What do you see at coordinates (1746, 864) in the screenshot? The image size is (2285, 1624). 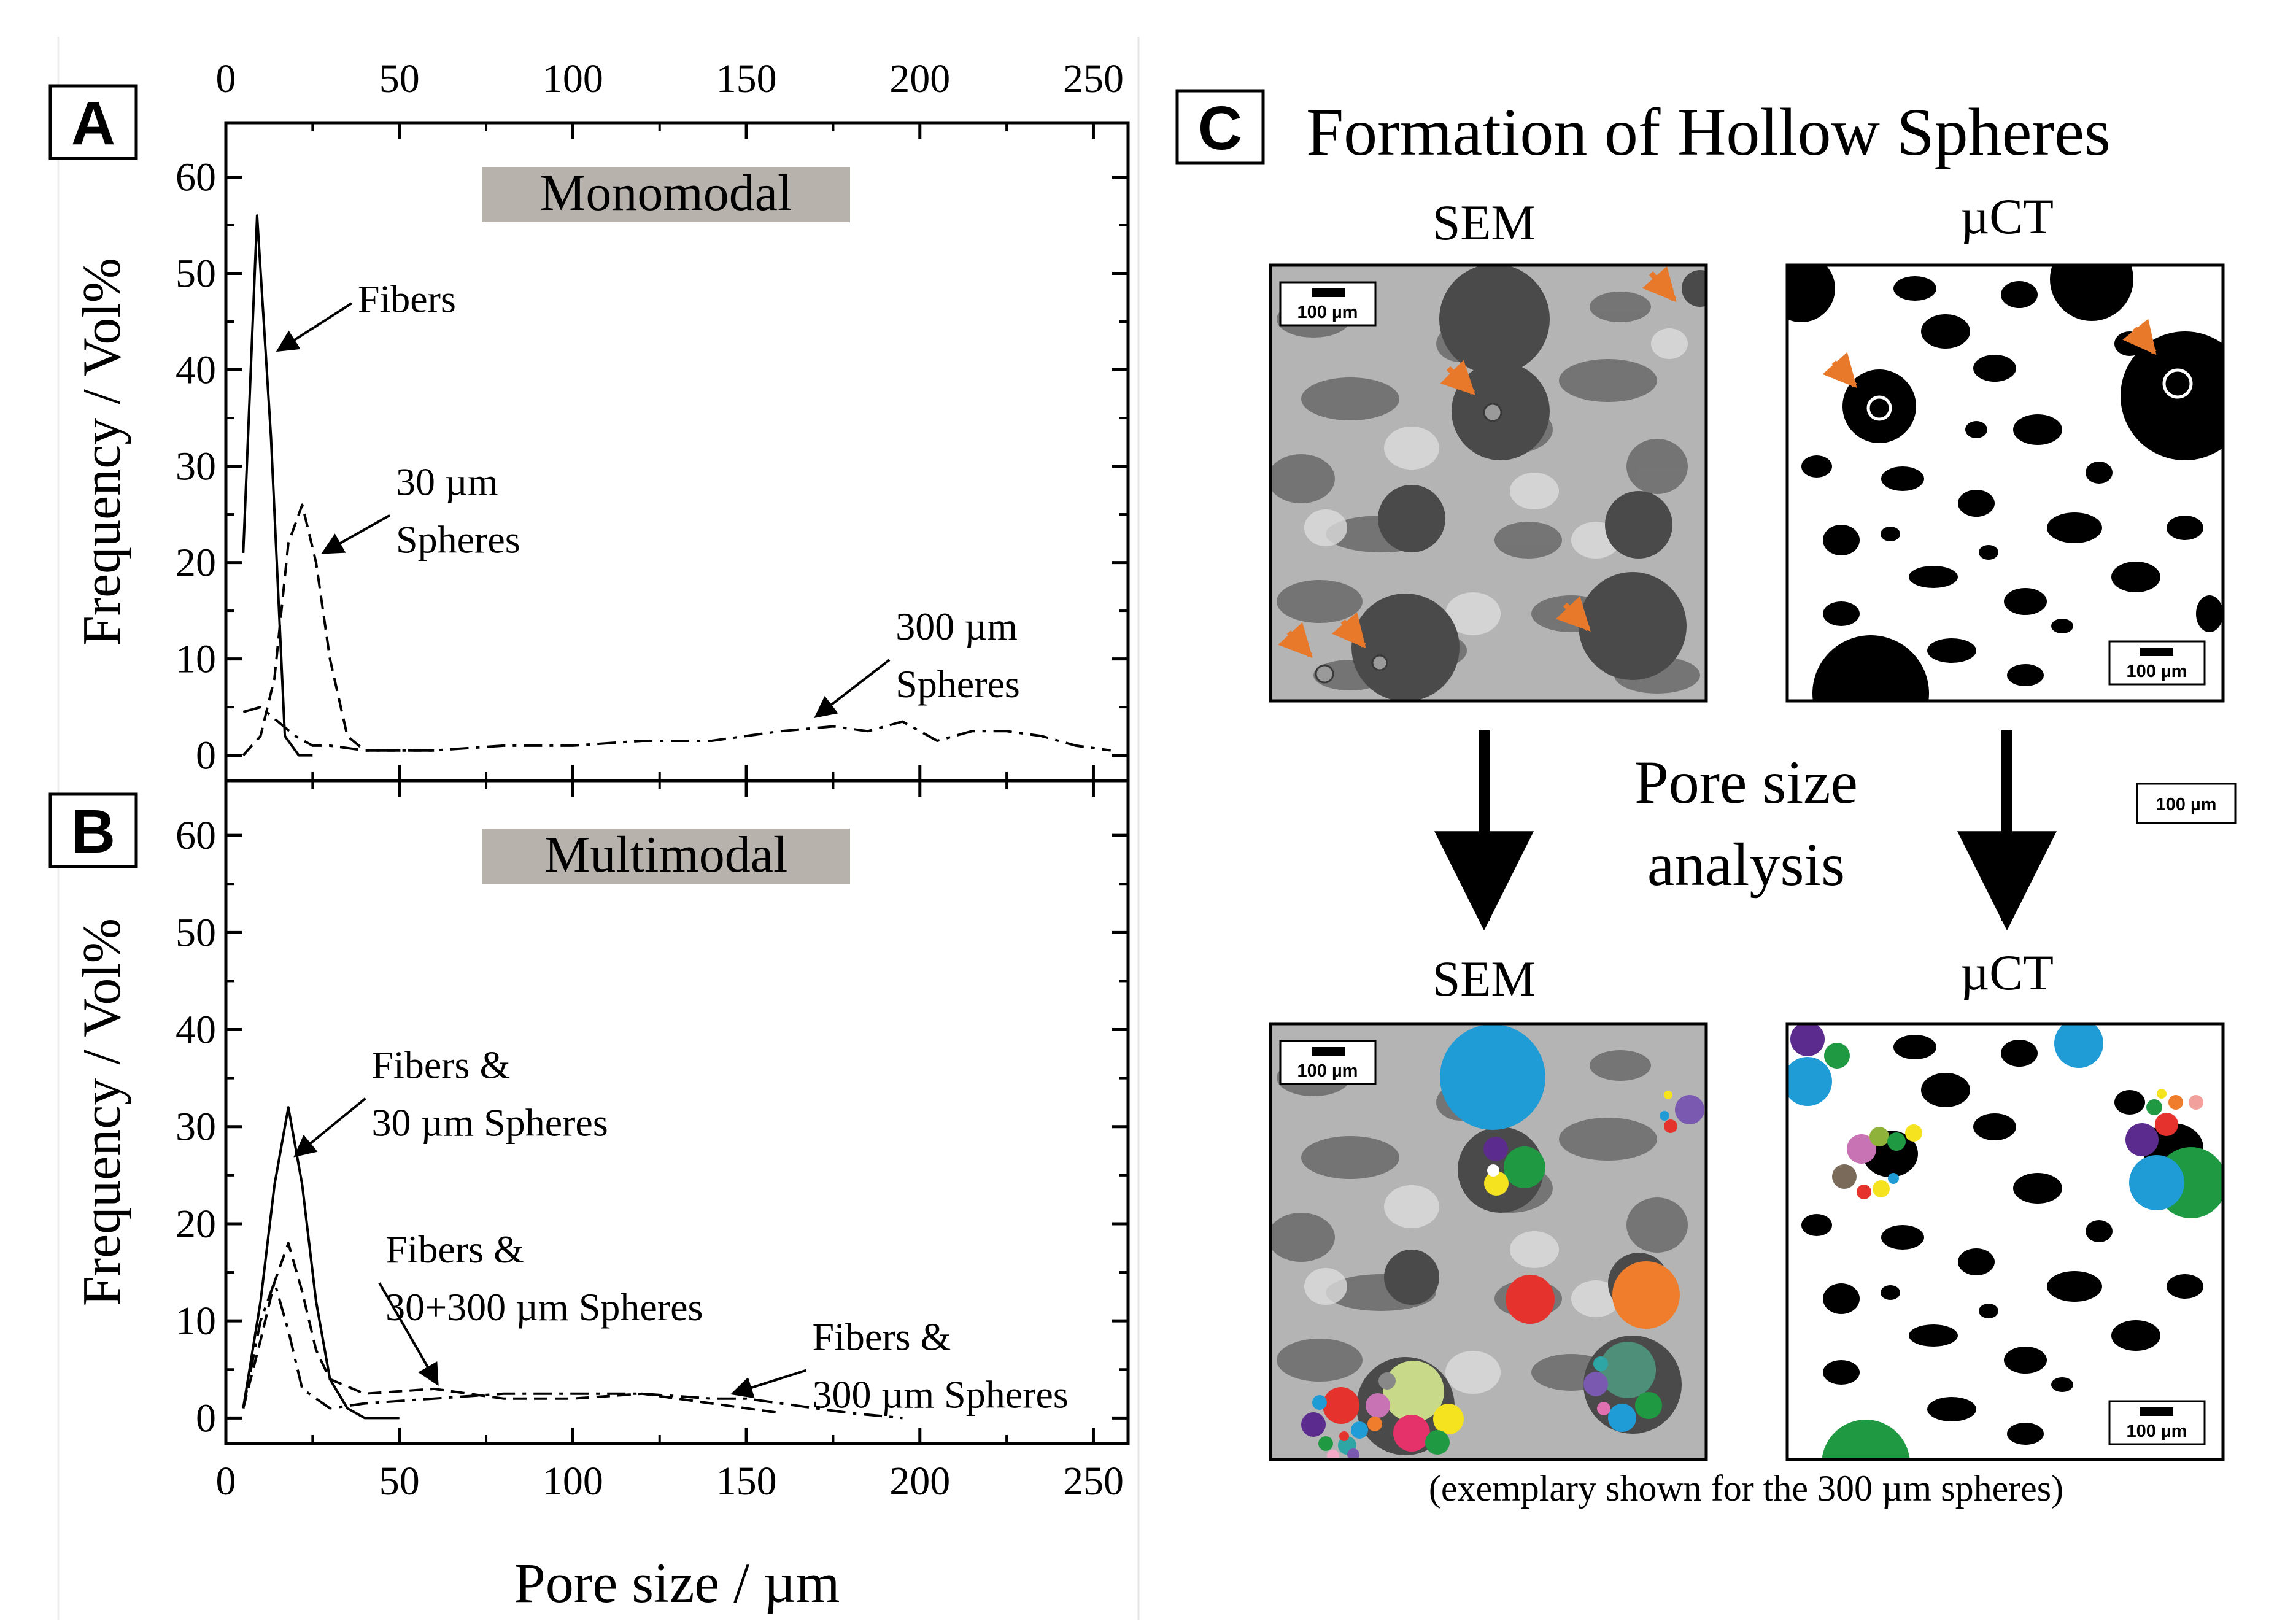 I see `middle-text-line2: analysis` at bounding box center [1746, 864].